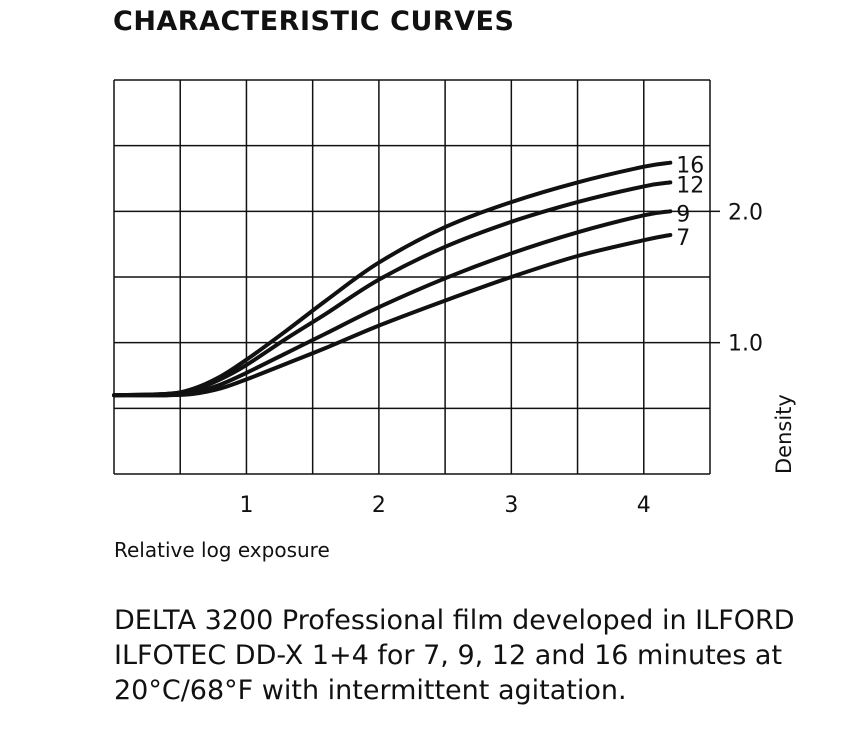 The height and width of the screenshot is (737, 844). Describe the element at coordinates (715, 277) in the screenshot. I see `axes` at that location.